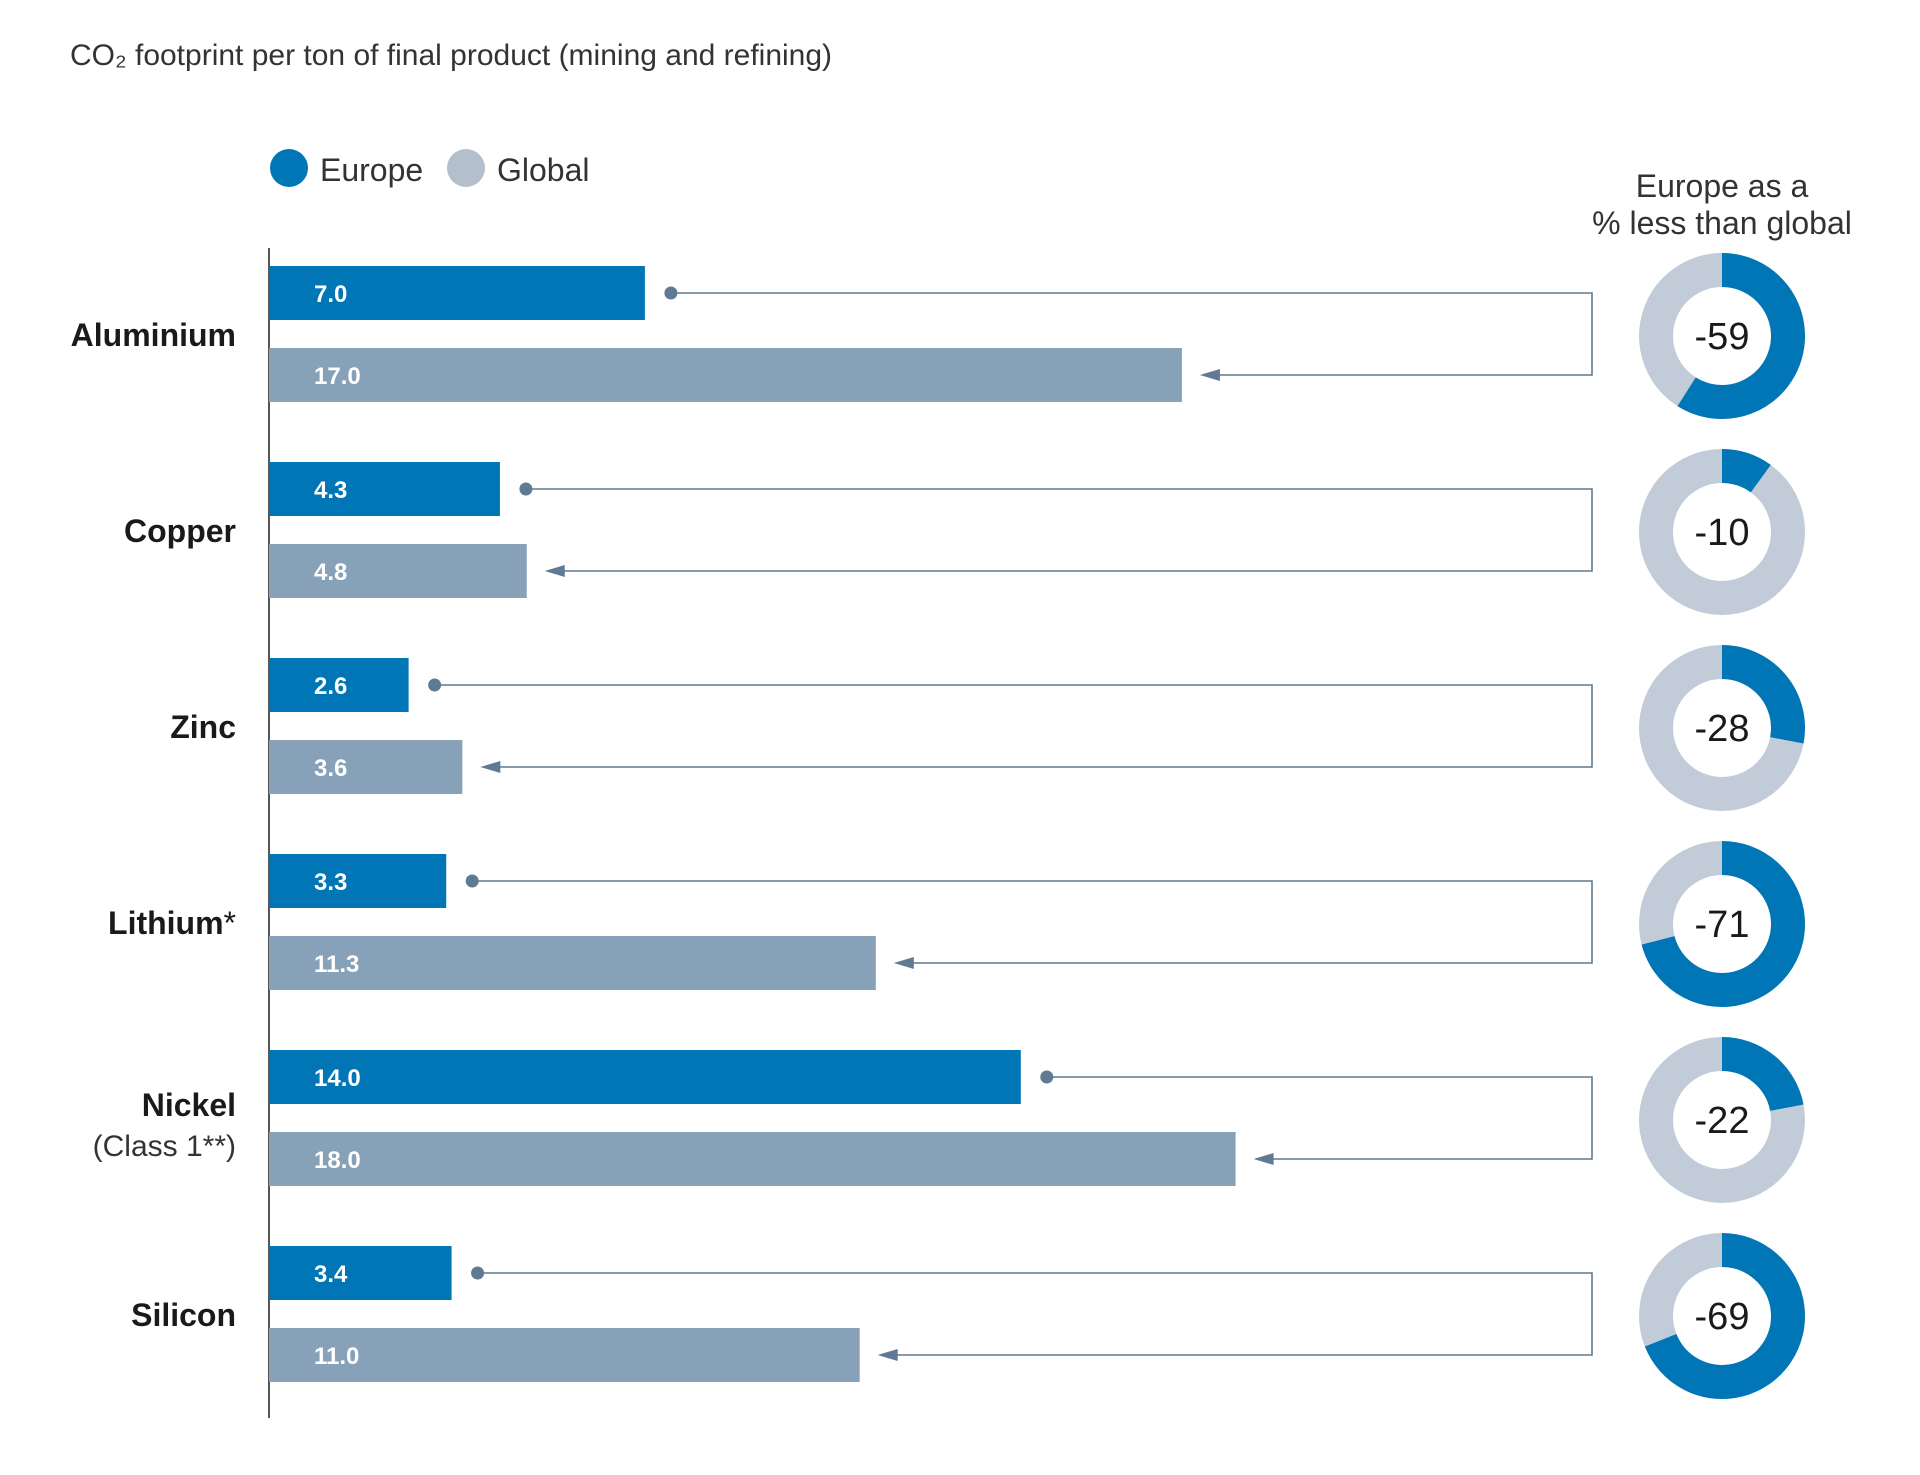 Image resolution: width=1920 pixels, height=1475 pixels. What do you see at coordinates (337, 376) in the screenshot?
I see `bar-label-global-aluminium: 17.0` at bounding box center [337, 376].